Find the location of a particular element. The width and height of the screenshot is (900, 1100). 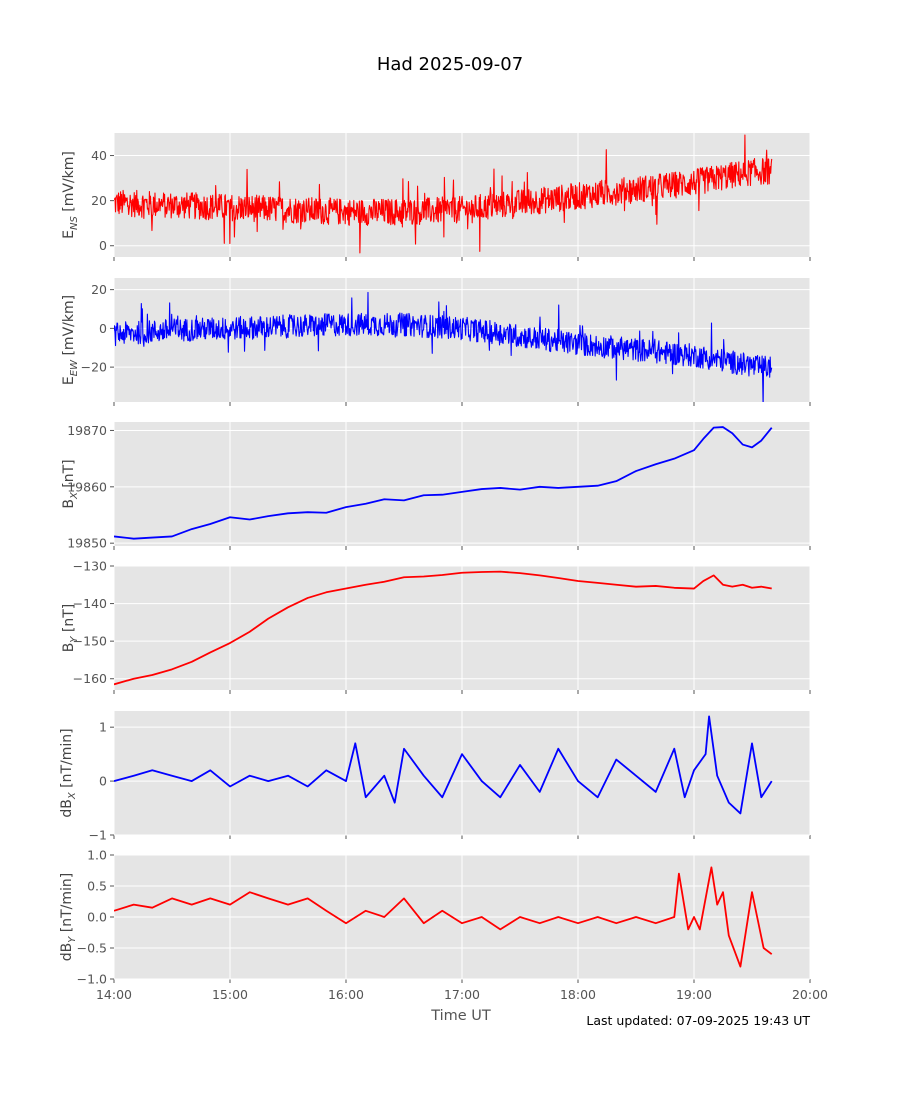

y-axis-label: dBX [nT/min] is located at coordinates (68, 772).